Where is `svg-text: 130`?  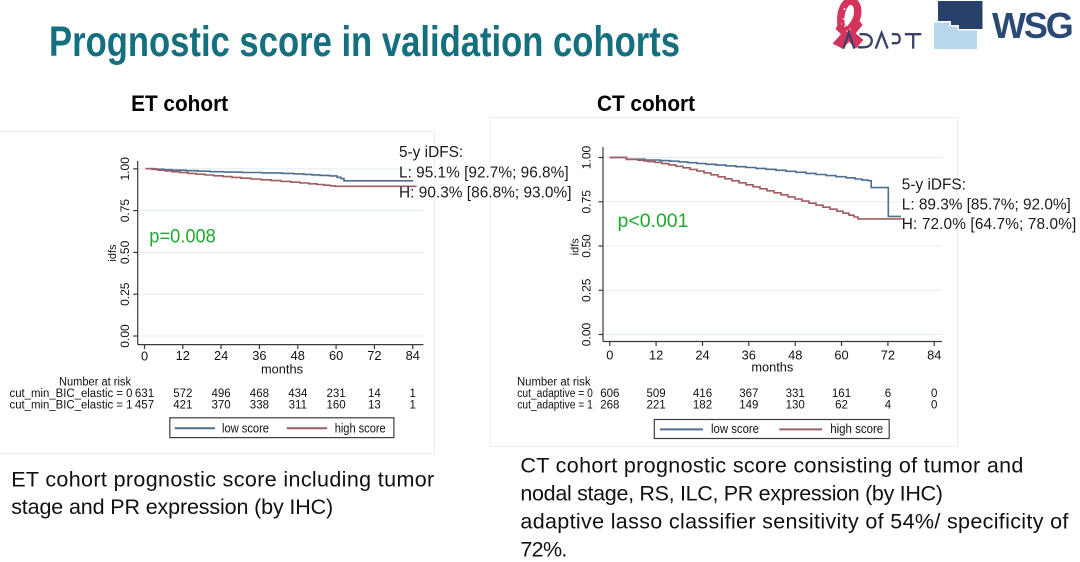
svg-text: 130 is located at coordinates (795, 405).